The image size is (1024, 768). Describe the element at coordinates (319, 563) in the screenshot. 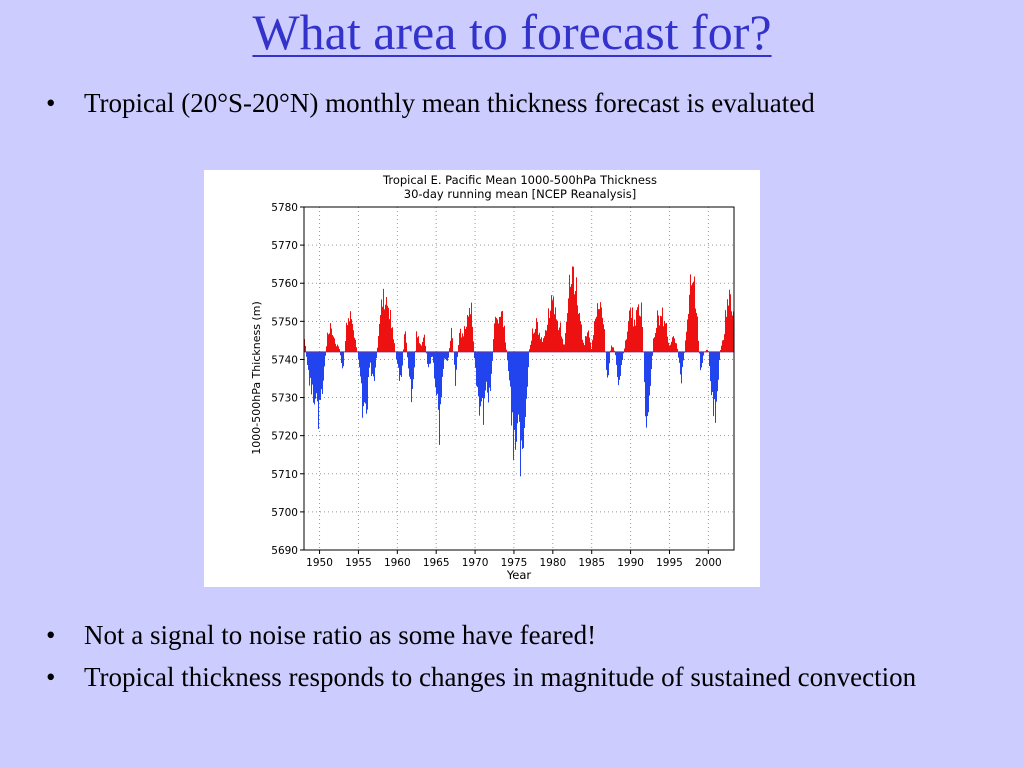

I see `x-tick-label: 1950` at that location.